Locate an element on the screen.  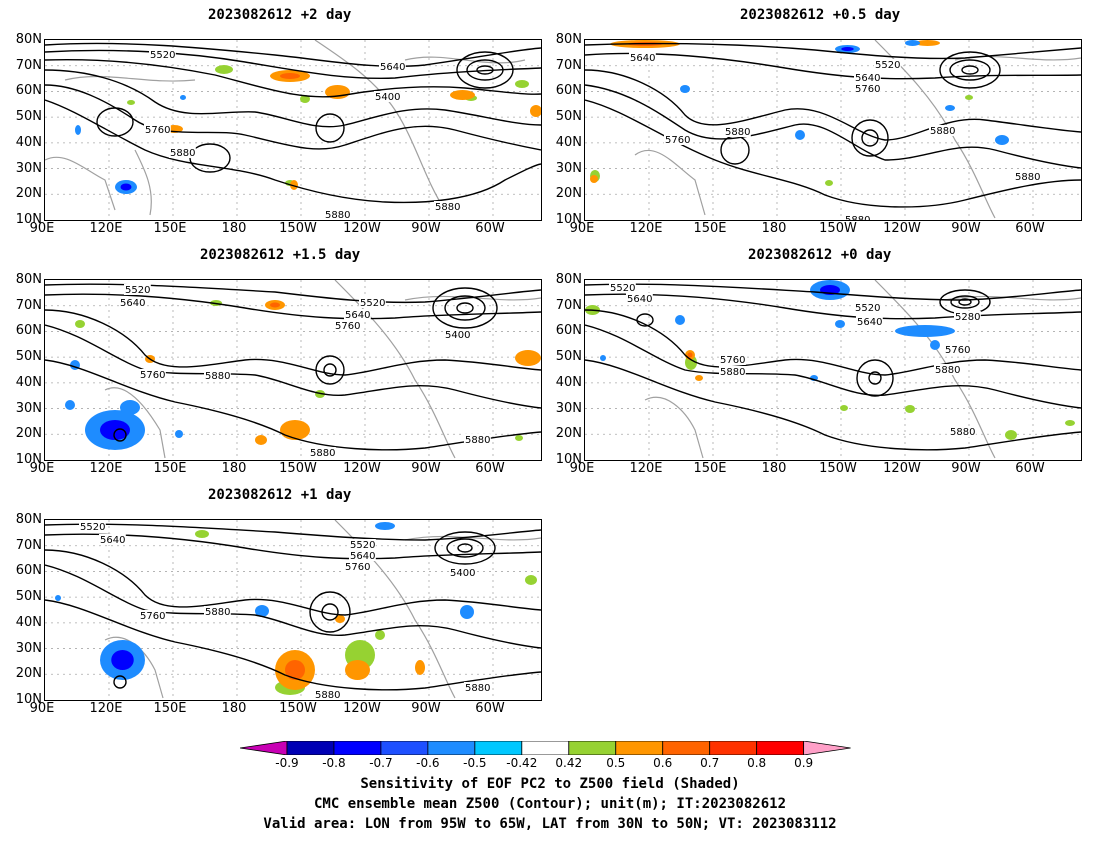
contour-label: 5400 is located at coordinates (387, 97).